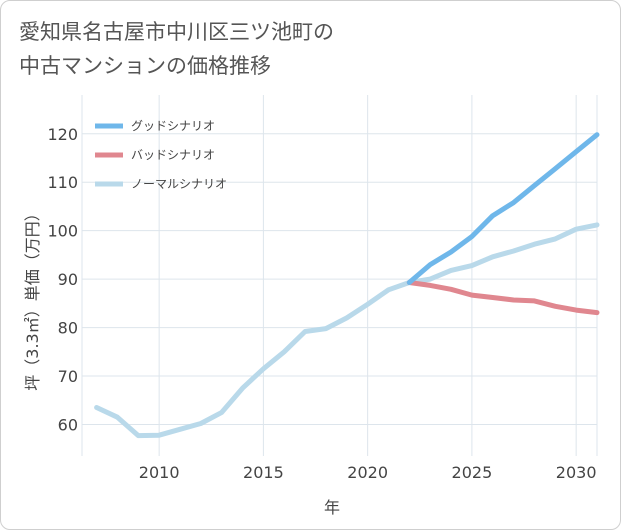  I want to click on legend-label-good: グッドシナリオ, so click(173, 126).